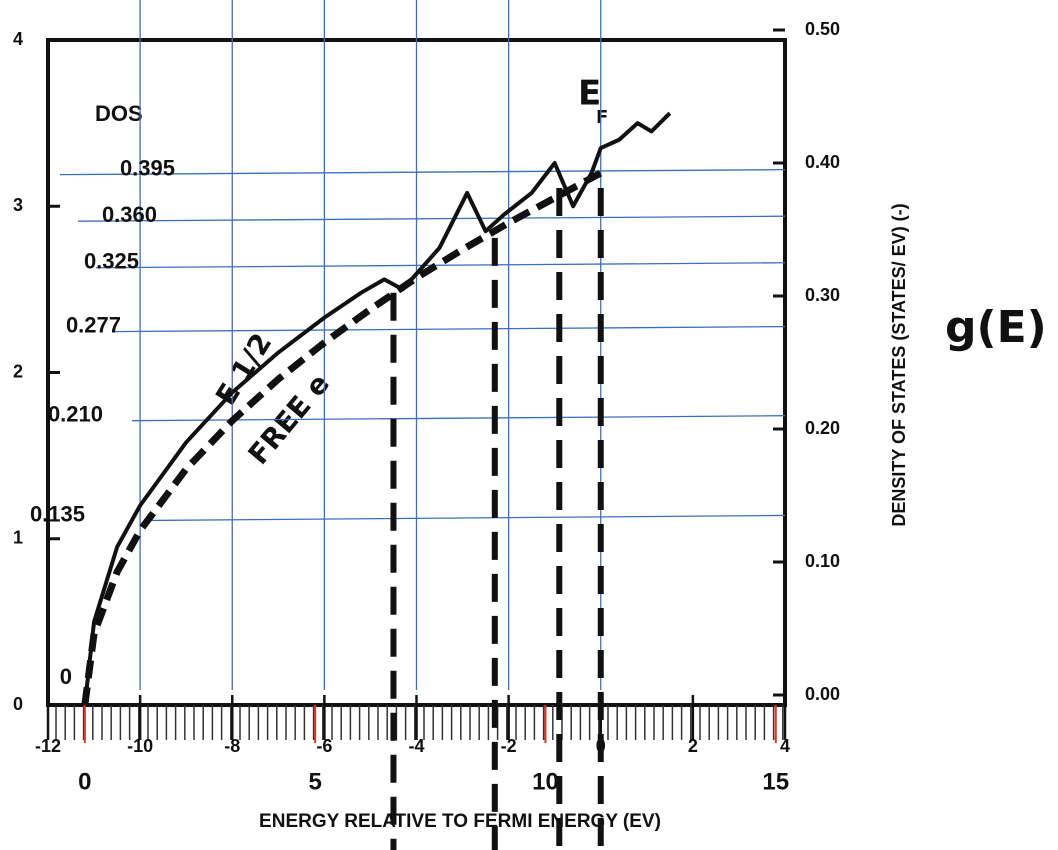 The image size is (1058, 850). I want to click on ruler-tick-label: 15, so click(775, 781).